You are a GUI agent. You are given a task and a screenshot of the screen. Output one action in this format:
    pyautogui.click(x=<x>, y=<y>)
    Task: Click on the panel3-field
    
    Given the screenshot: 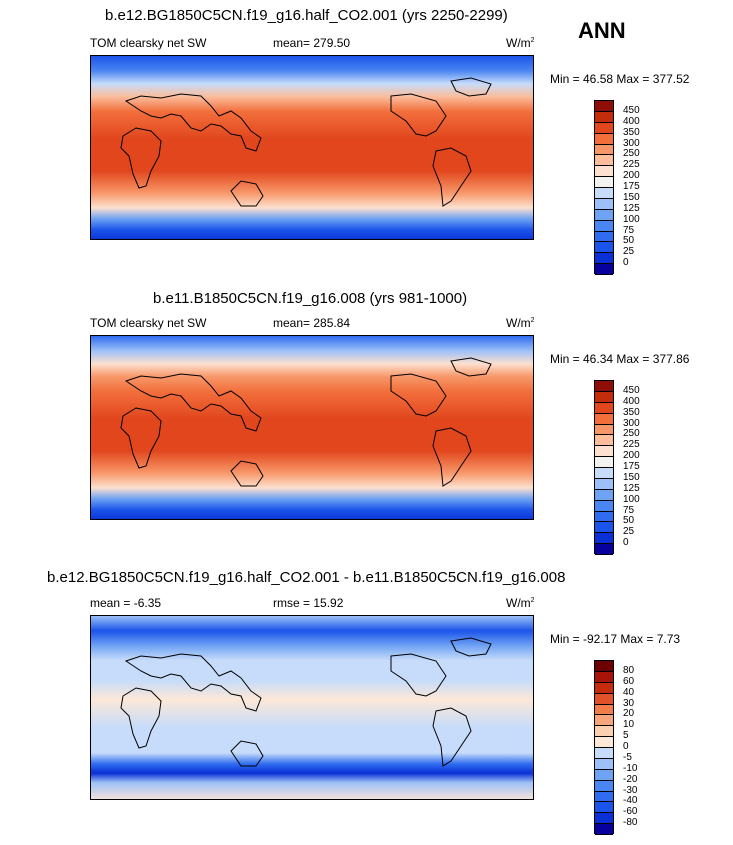 What is the action you would take?
    pyautogui.click(x=312, y=707)
    